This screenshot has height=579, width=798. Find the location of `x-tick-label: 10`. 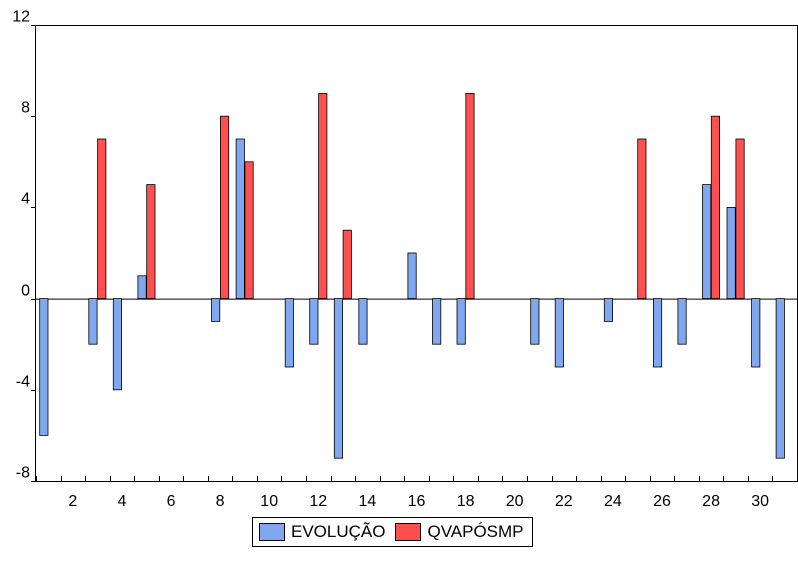

x-tick-label: 10 is located at coordinates (269, 501).